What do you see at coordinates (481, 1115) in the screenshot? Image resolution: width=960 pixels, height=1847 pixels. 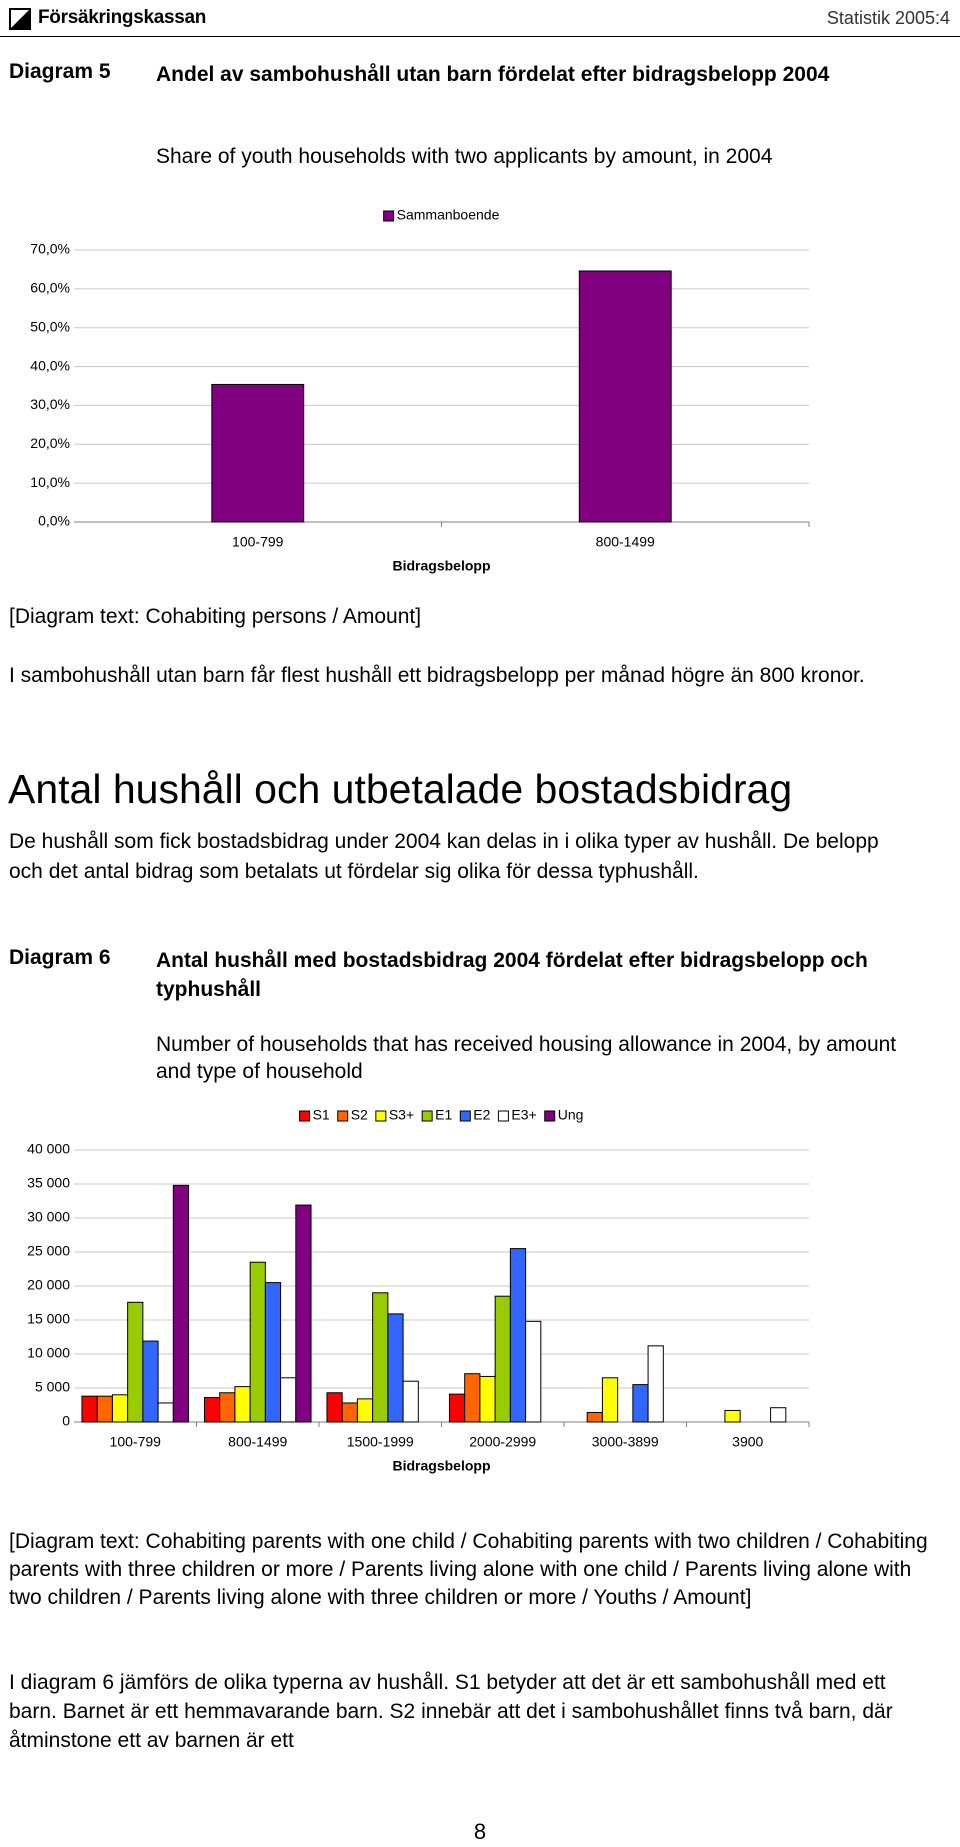 I see `legend-label: E2` at bounding box center [481, 1115].